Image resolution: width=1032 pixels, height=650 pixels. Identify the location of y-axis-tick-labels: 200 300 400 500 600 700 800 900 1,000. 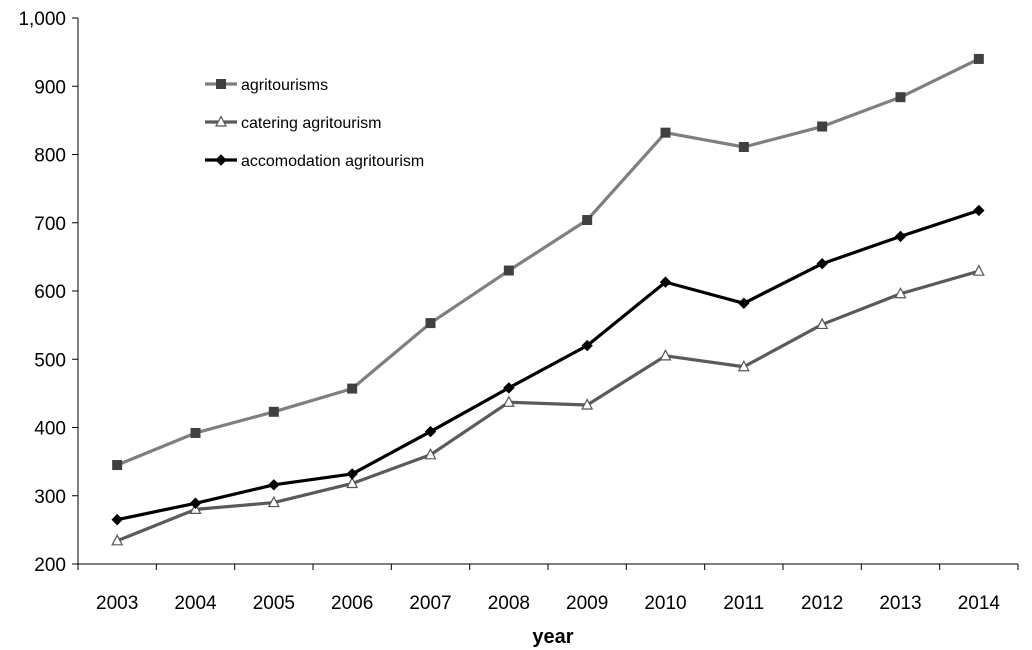
(42, 292).